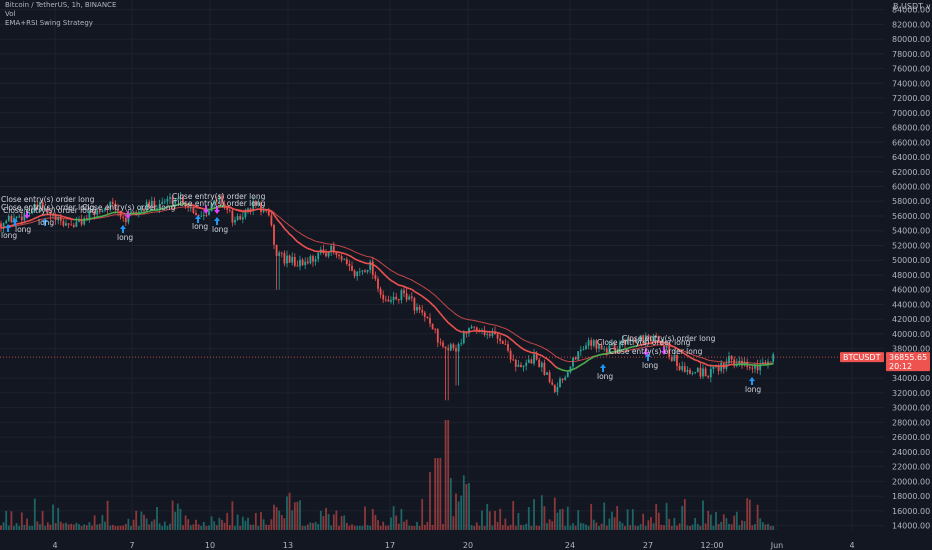  I want to click on close-arrow-icon, so click(27, 215).